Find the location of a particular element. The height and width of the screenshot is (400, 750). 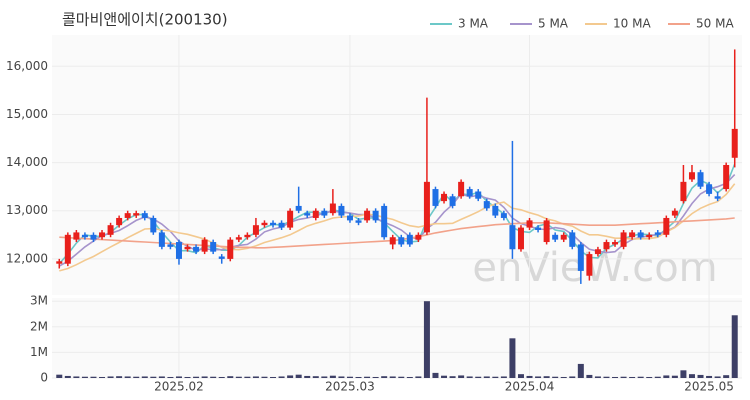

legend-label: 5 MA is located at coordinates (553, 24).